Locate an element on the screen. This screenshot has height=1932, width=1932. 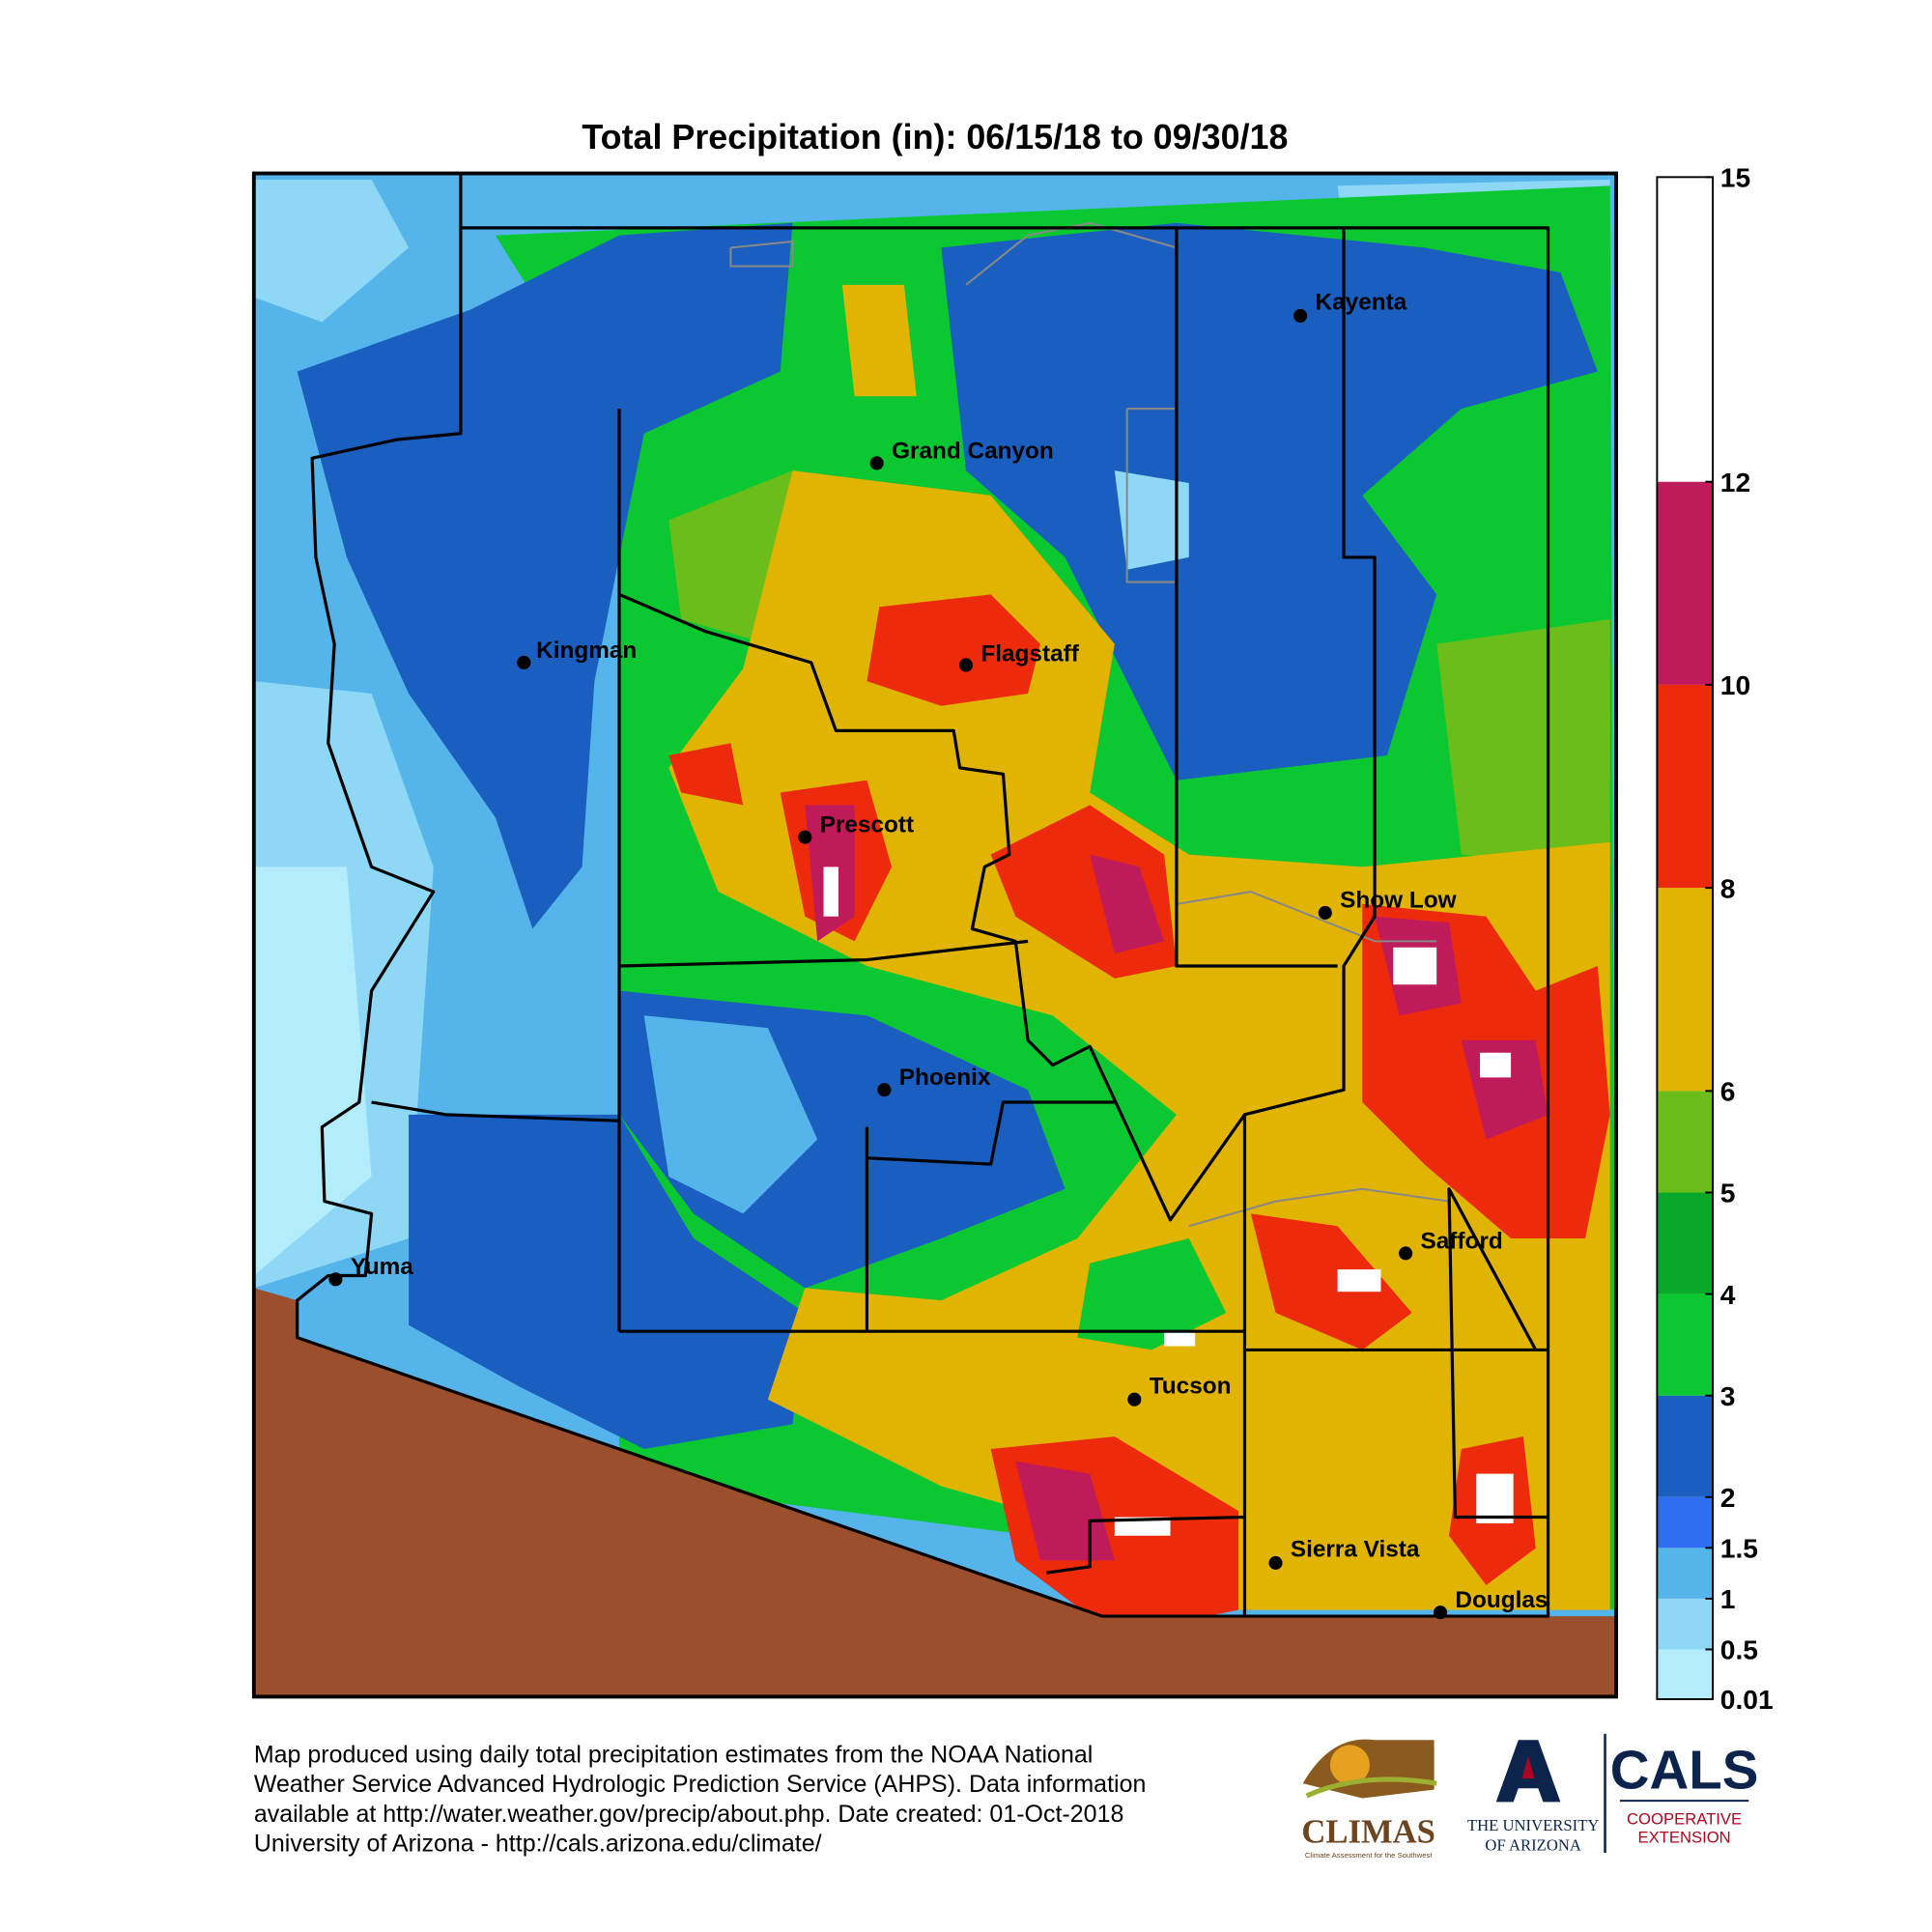
colorbar-tick-label: 4 is located at coordinates (1728, 1294).